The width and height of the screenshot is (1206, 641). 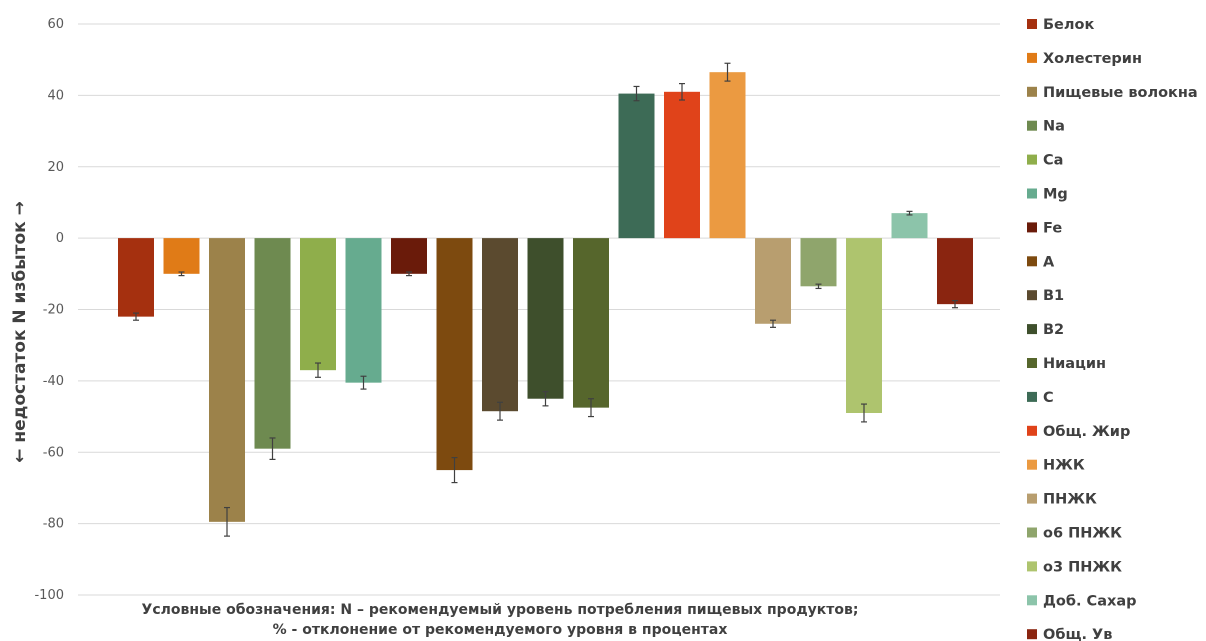 I want to click on legend-item: Общ. Ув, so click(x=1069, y=634).